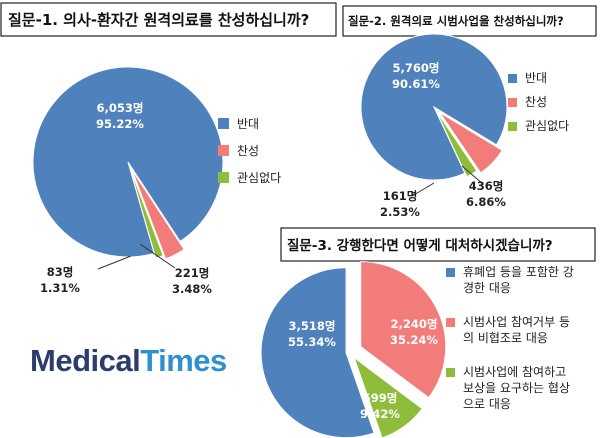  Describe the element at coordinates (420, 245) in the screenshot. I see `chart3-title: 질문-3. 강행한다면 어떻게 대처하시겠습니까?` at that location.